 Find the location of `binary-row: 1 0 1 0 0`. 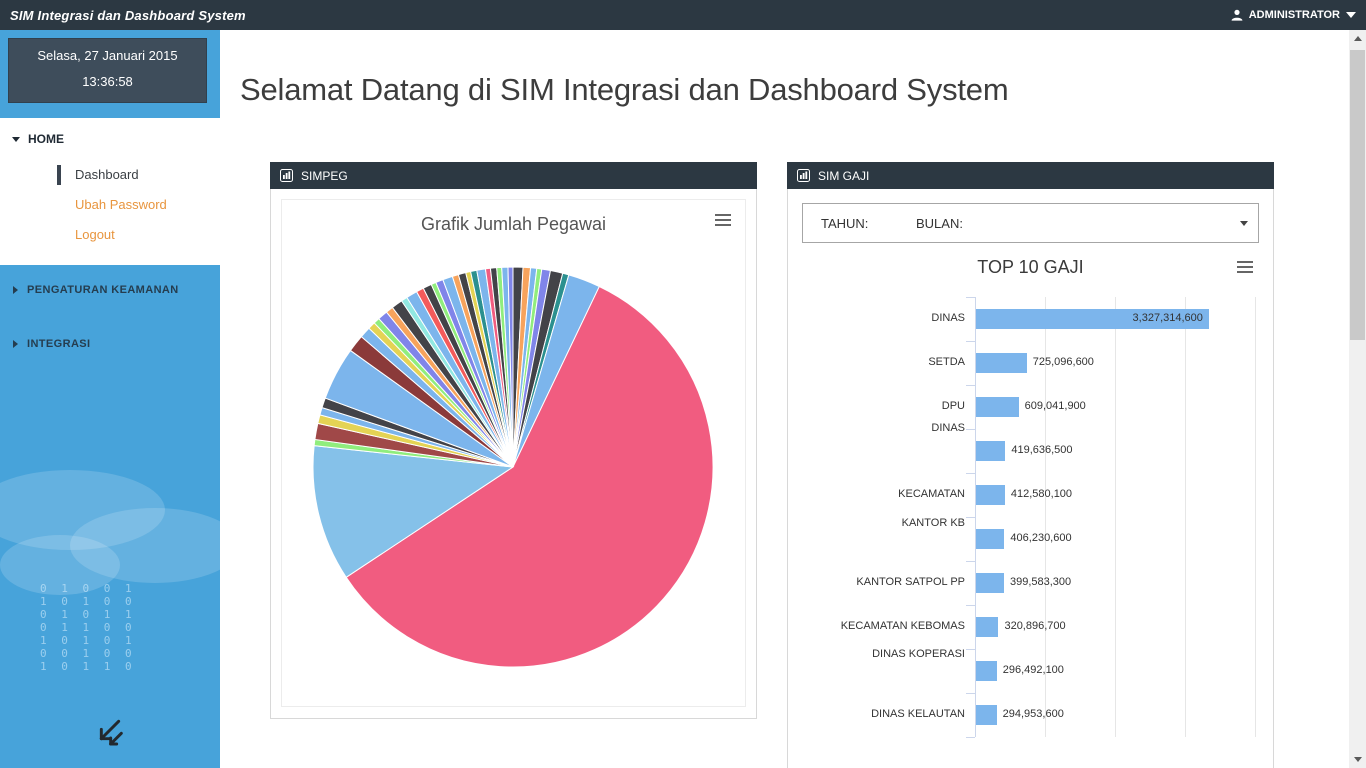

binary-row: 1 0 1 0 0 is located at coordinates (88, 601).